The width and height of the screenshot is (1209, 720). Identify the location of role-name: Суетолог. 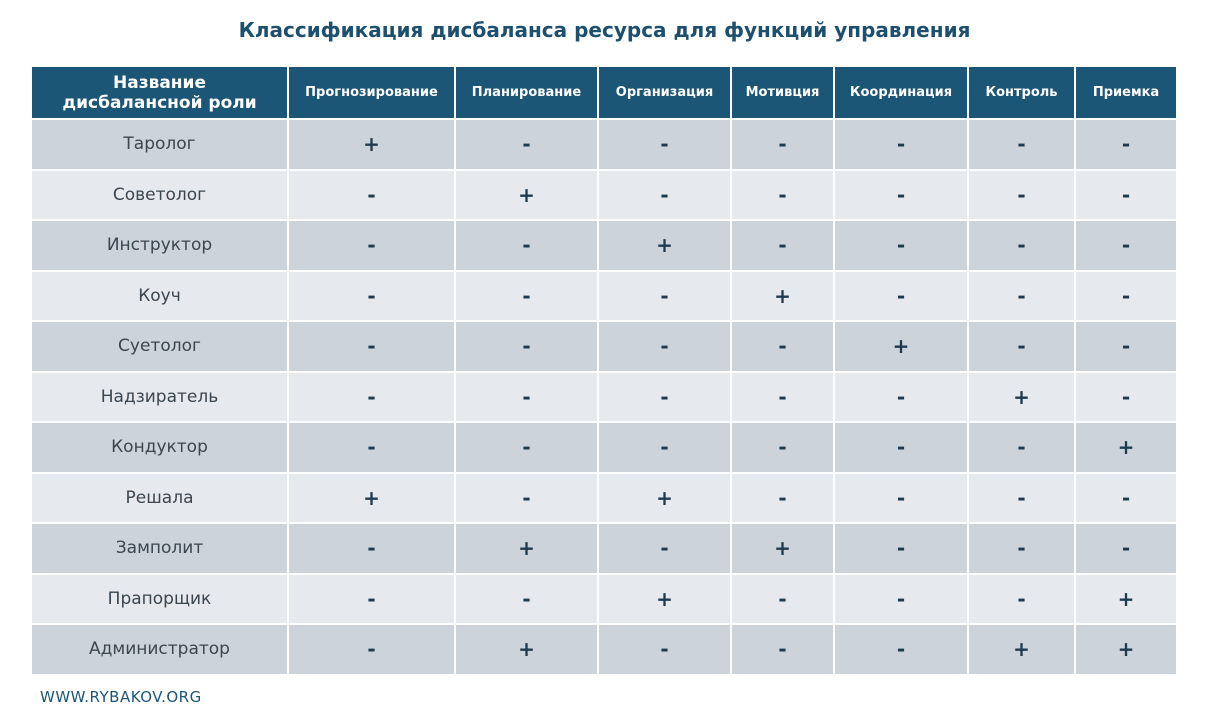
(159, 346).